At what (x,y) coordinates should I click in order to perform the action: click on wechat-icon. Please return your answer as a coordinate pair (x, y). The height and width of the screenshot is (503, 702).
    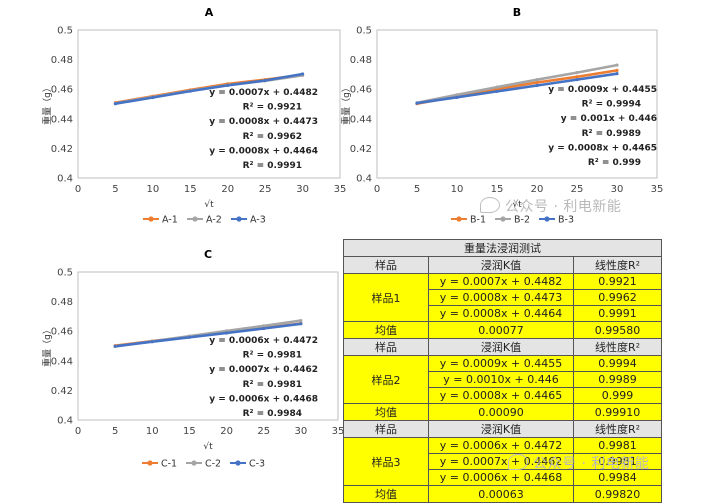
    Looking at the image, I should click on (518, 462).